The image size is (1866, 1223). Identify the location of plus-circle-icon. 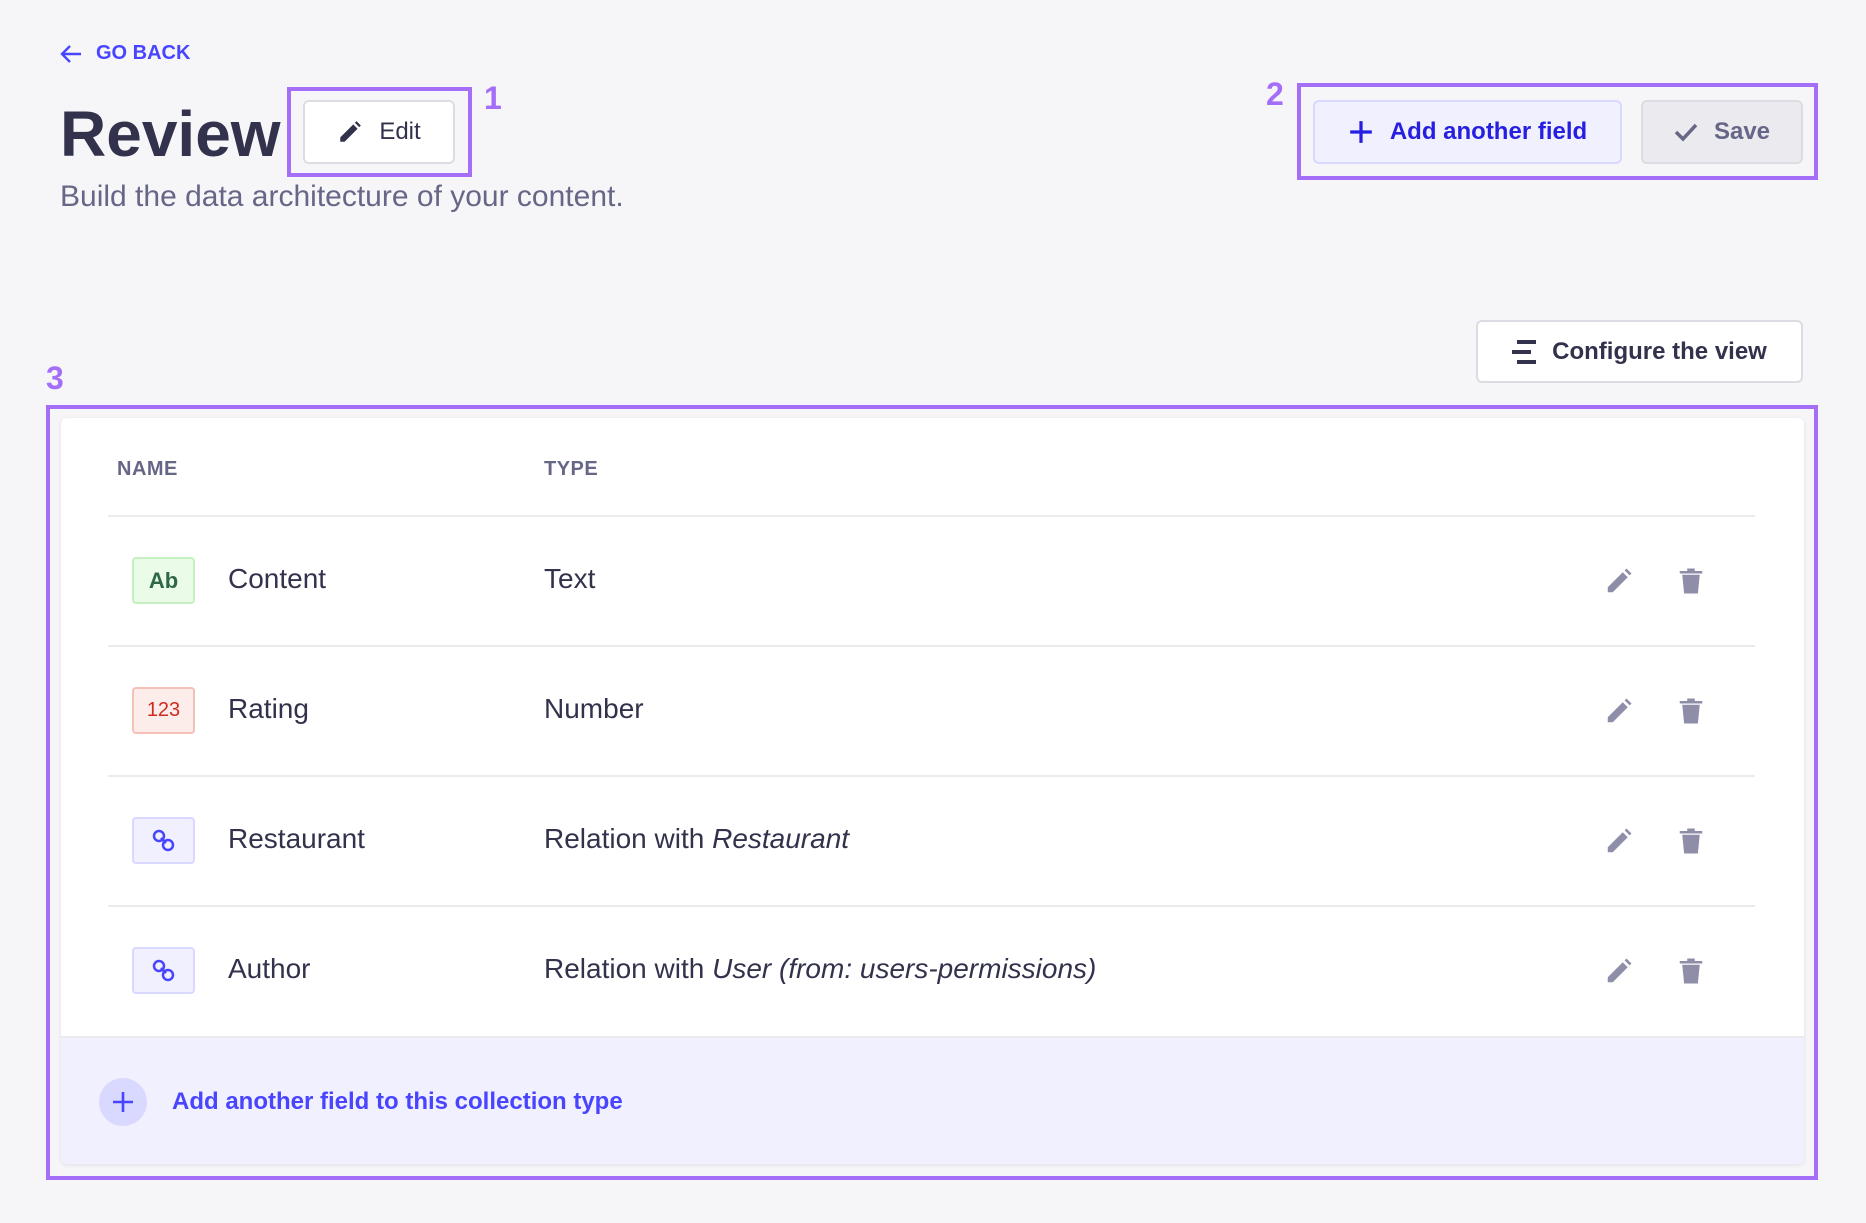
(123, 1102).